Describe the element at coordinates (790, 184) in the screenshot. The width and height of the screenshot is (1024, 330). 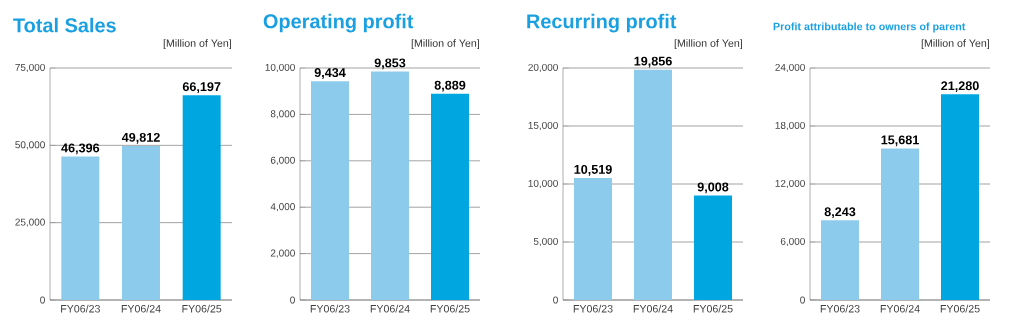
I see `y-tick-label: 12,000` at that location.